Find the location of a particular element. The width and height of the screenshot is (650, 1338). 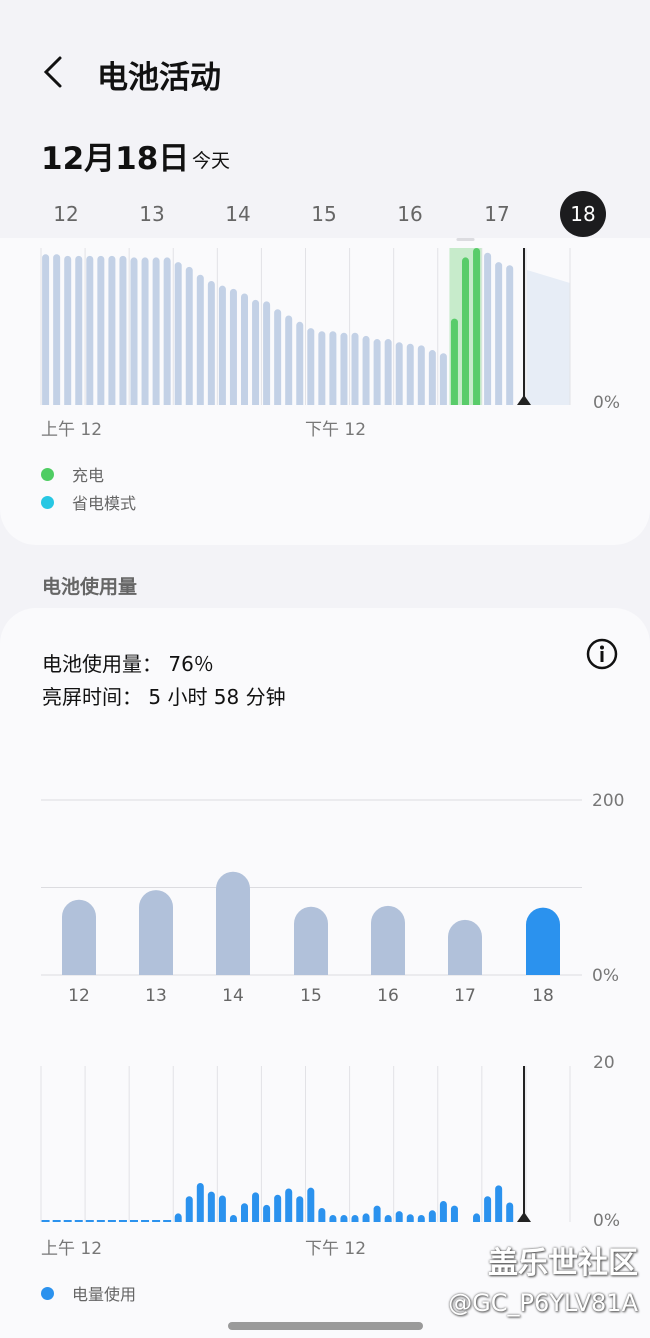

usage-label: 电池使用量： is located at coordinates (102, 664).